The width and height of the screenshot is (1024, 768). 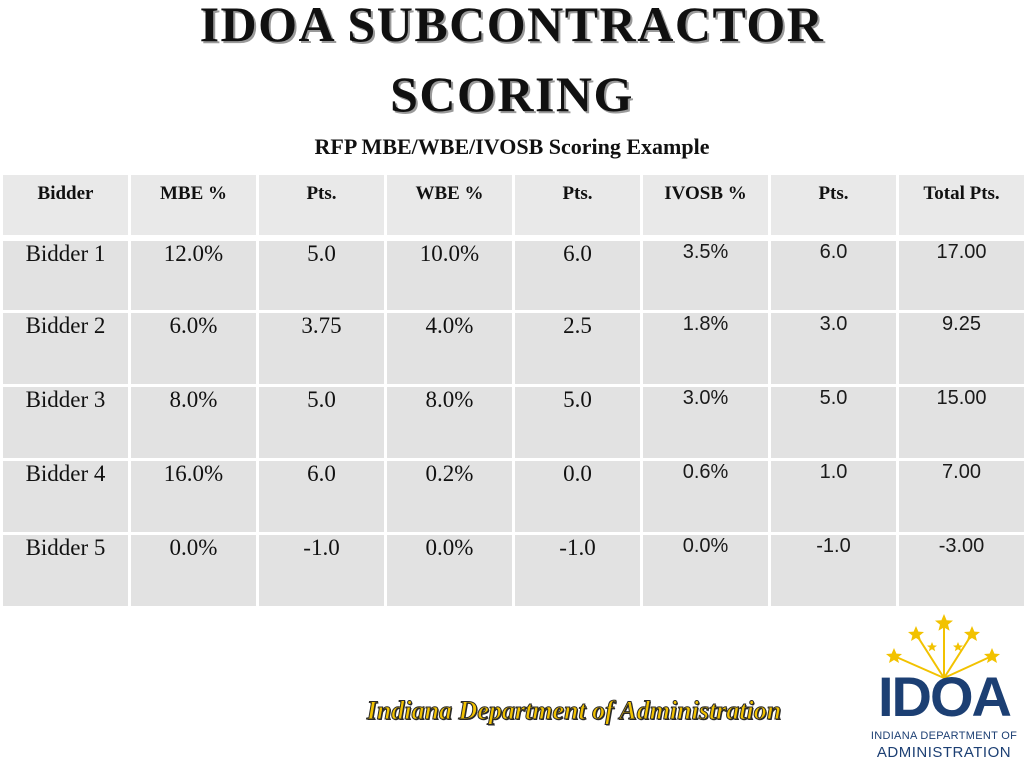 I want to click on mbe-percent-cell: 0.0%, so click(x=193, y=570).